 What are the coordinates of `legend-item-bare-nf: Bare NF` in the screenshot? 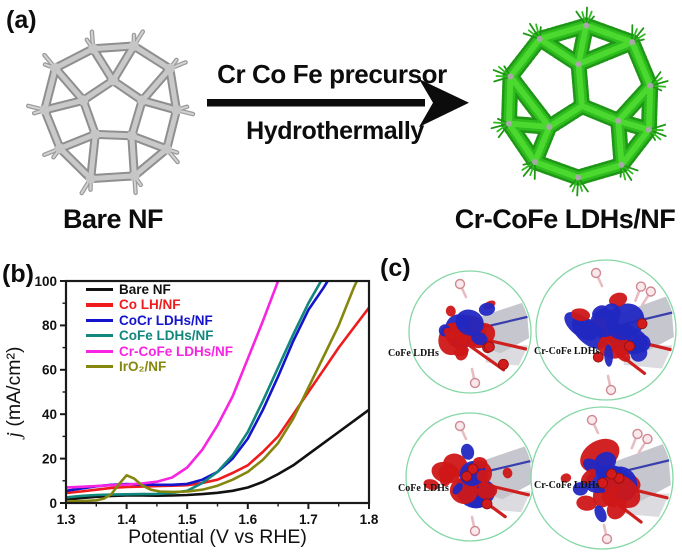 It's located at (159, 289).